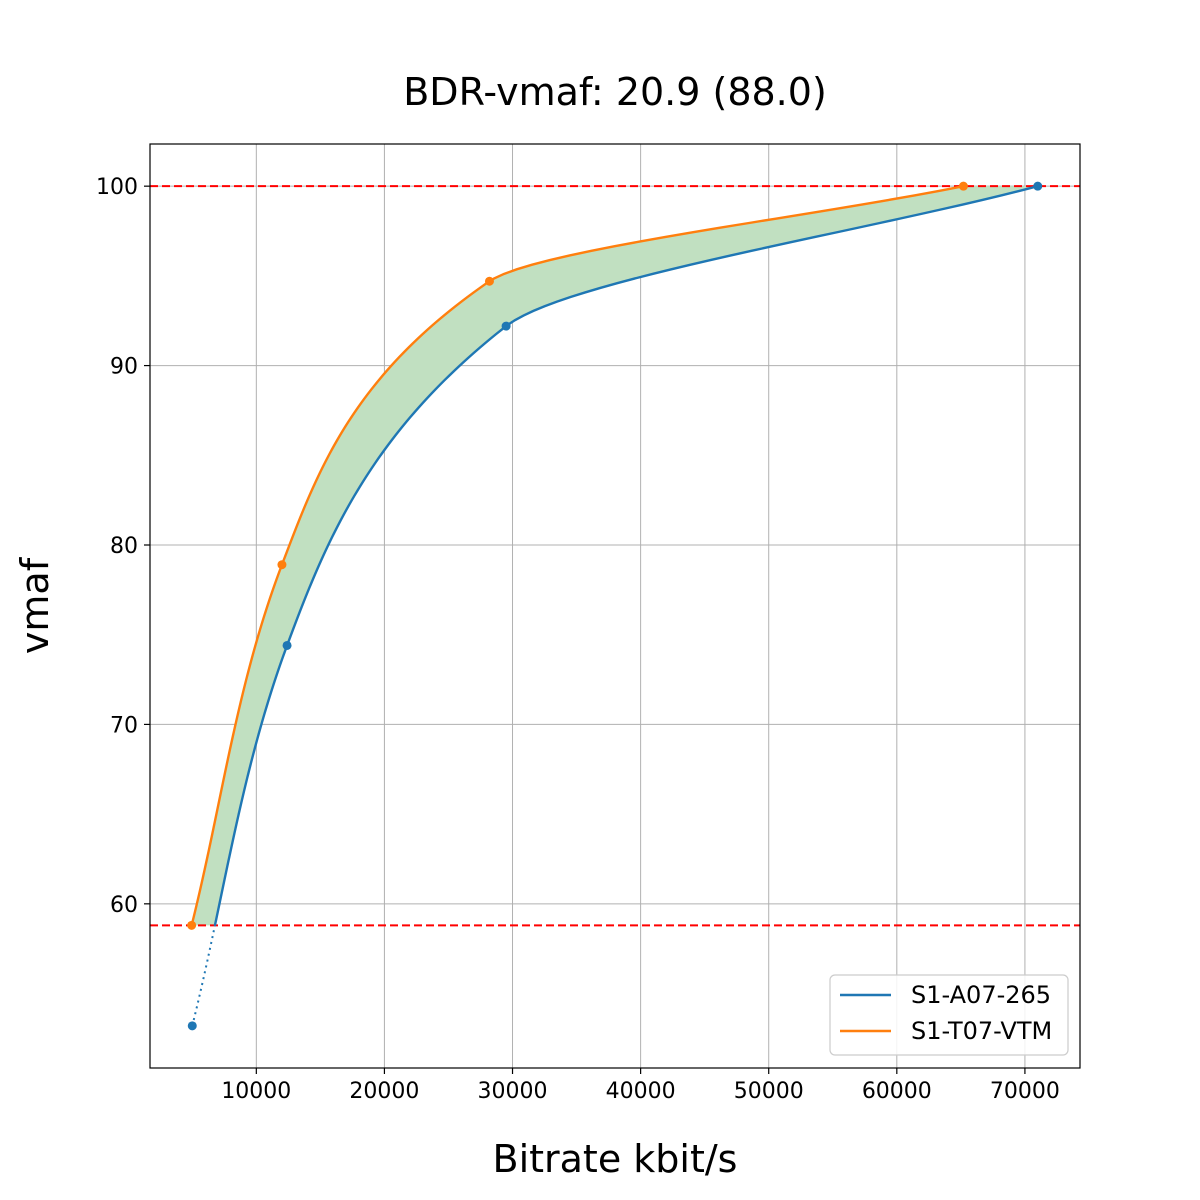 This screenshot has height=1200, width=1200. Describe the element at coordinates (256, 1091) in the screenshot. I see `x-tick-label: 10000` at that location.